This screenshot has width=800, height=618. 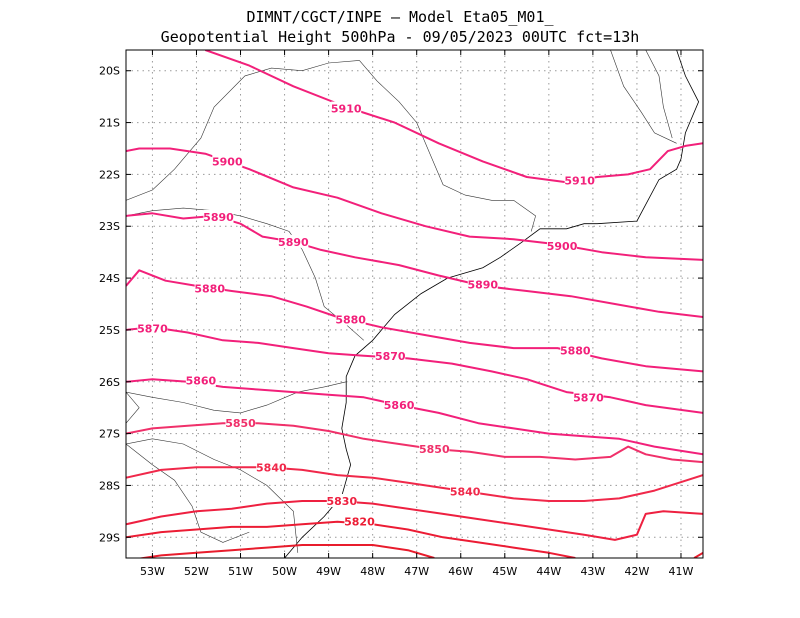 I want to click on lat-tick-label: 21S, so click(x=109, y=123).